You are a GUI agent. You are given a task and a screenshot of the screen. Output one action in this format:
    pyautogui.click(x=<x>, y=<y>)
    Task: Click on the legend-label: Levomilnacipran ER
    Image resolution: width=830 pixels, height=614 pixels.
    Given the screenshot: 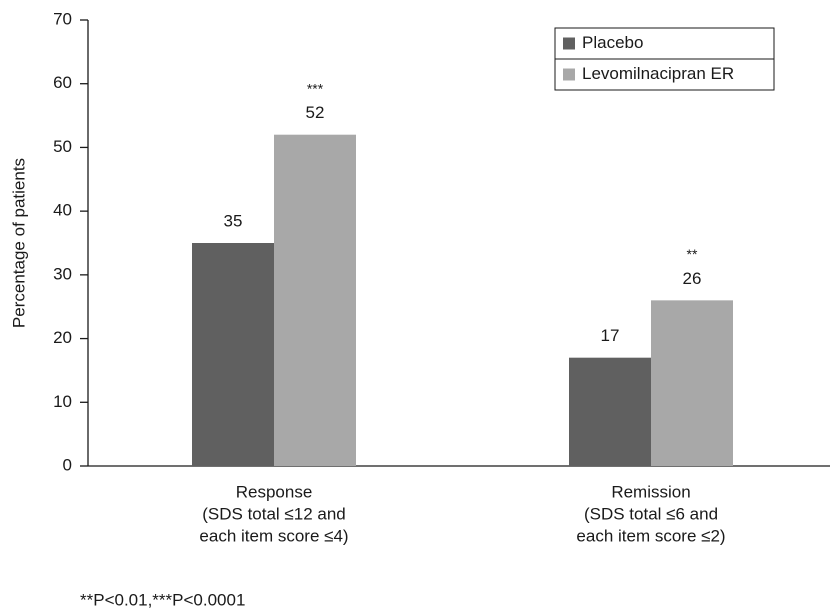 What is the action you would take?
    pyautogui.click(x=658, y=73)
    